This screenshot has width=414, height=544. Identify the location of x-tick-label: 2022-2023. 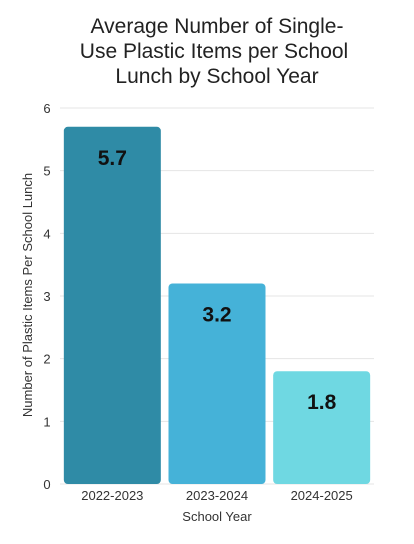
(112, 495).